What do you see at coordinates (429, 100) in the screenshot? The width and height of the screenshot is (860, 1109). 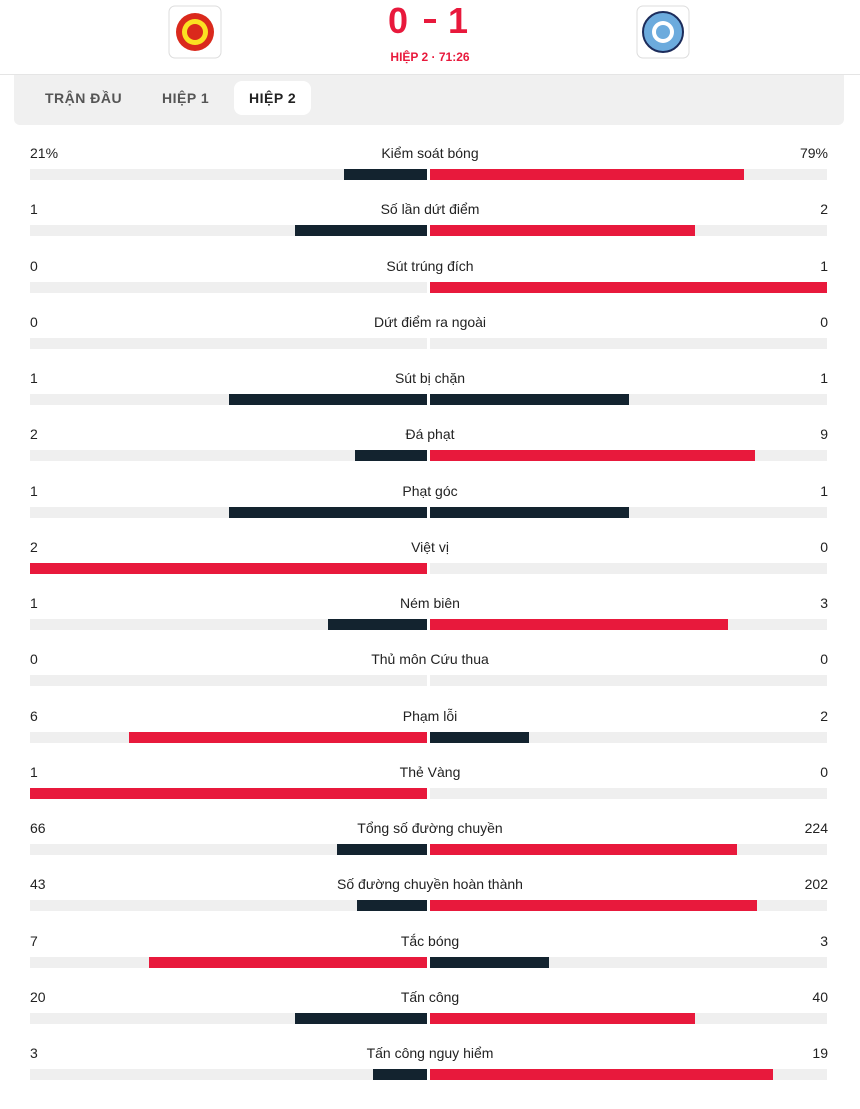 I see `tab-bar: TRẬN ĐẦU HIỆP 1 HIỆP 2` at bounding box center [429, 100].